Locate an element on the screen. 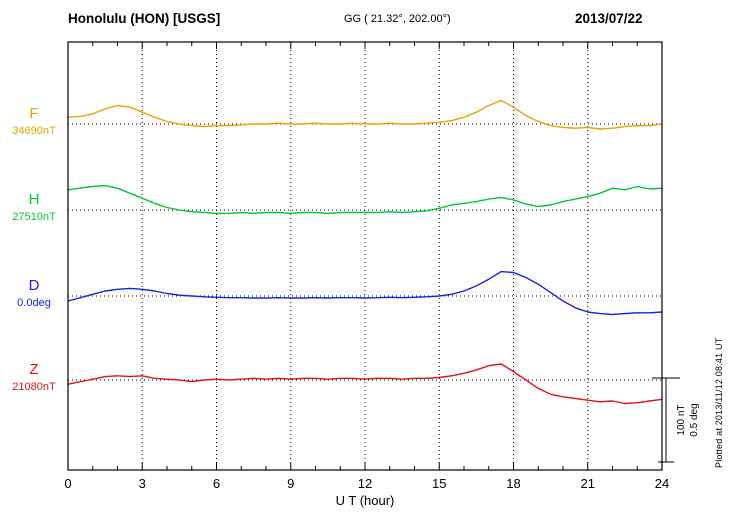 This screenshot has width=730, height=520. series-h-label: H 27510nT is located at coordinates (34, 207).